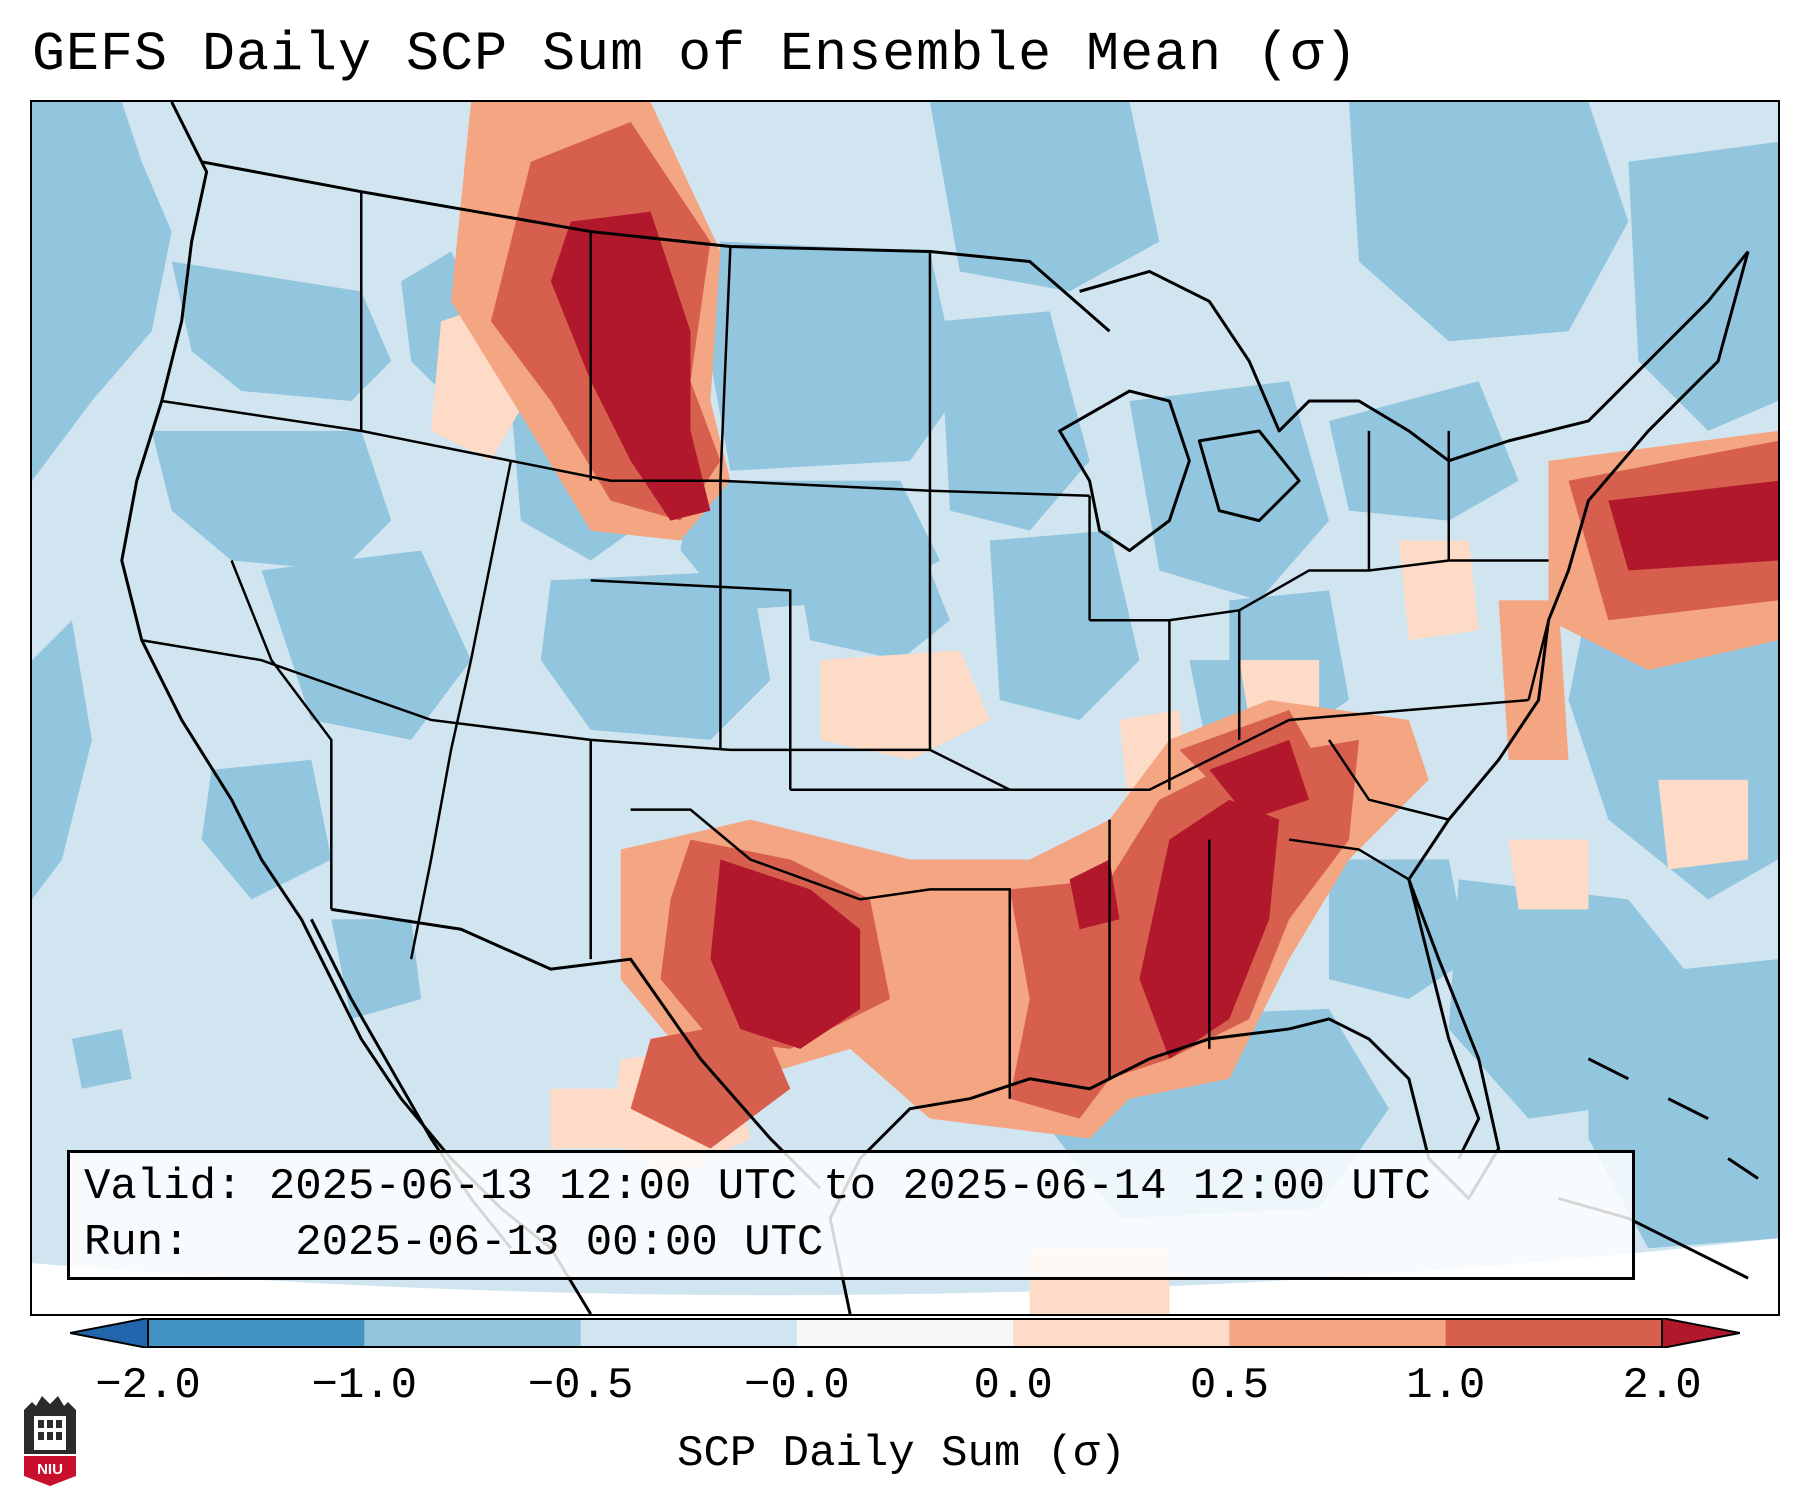 This screenshot has width=1803, height=1506. Describe the element at coordinates (1458, 565) in the screenshot. I see `state-line-m` at that location.